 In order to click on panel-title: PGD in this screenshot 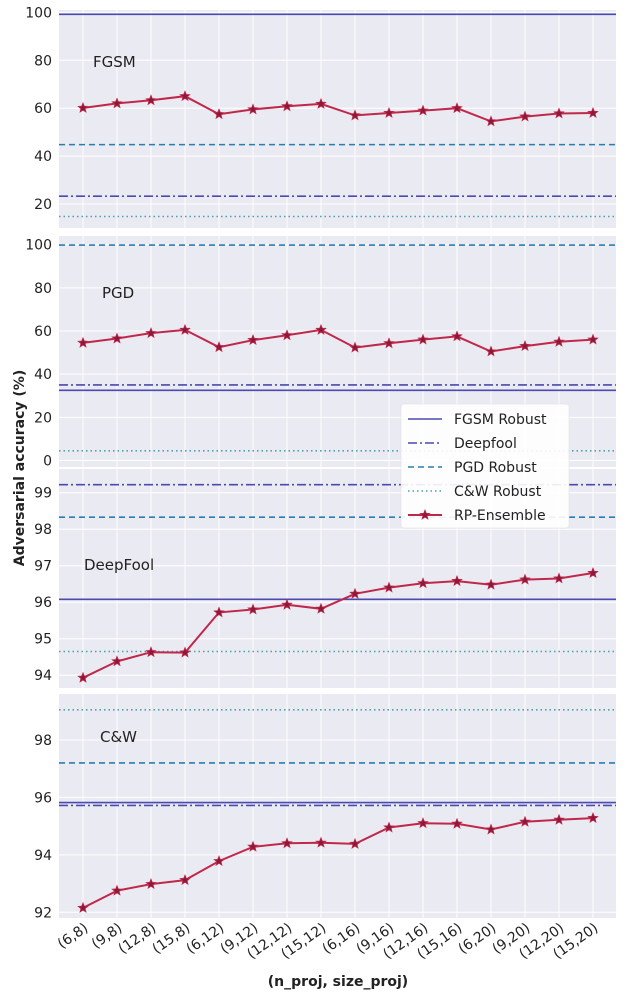, I will do `click(118, 293)`.